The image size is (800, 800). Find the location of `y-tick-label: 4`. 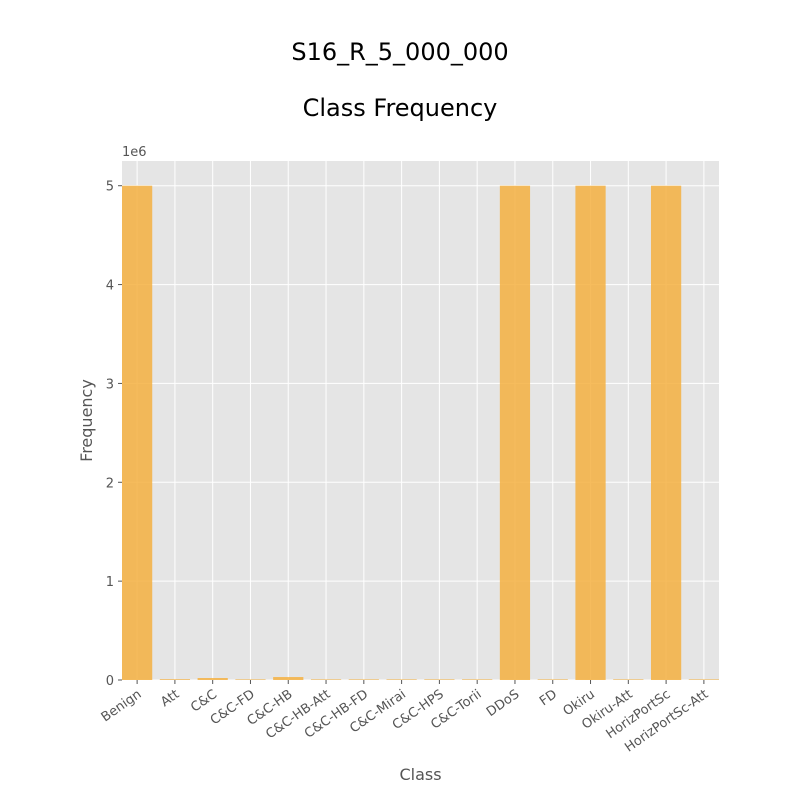

y-tick-label: 4 is located at coordinates (110, 286).